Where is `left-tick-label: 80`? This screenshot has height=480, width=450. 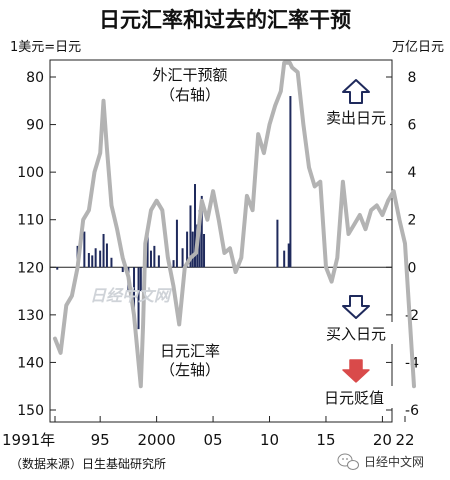 left-tick-label: 80 is located at coordinates (35, 78).